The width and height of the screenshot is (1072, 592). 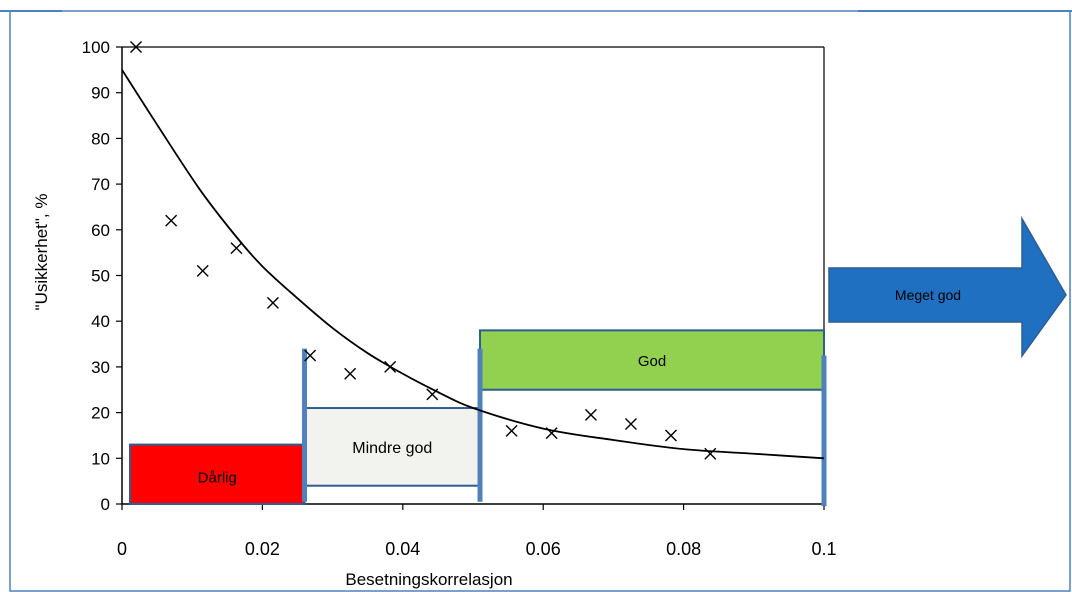 What do you see at coordinates (100, 458) in the screenshot?
I see `y-tick-label: 10` at bounding box center [100, 458].